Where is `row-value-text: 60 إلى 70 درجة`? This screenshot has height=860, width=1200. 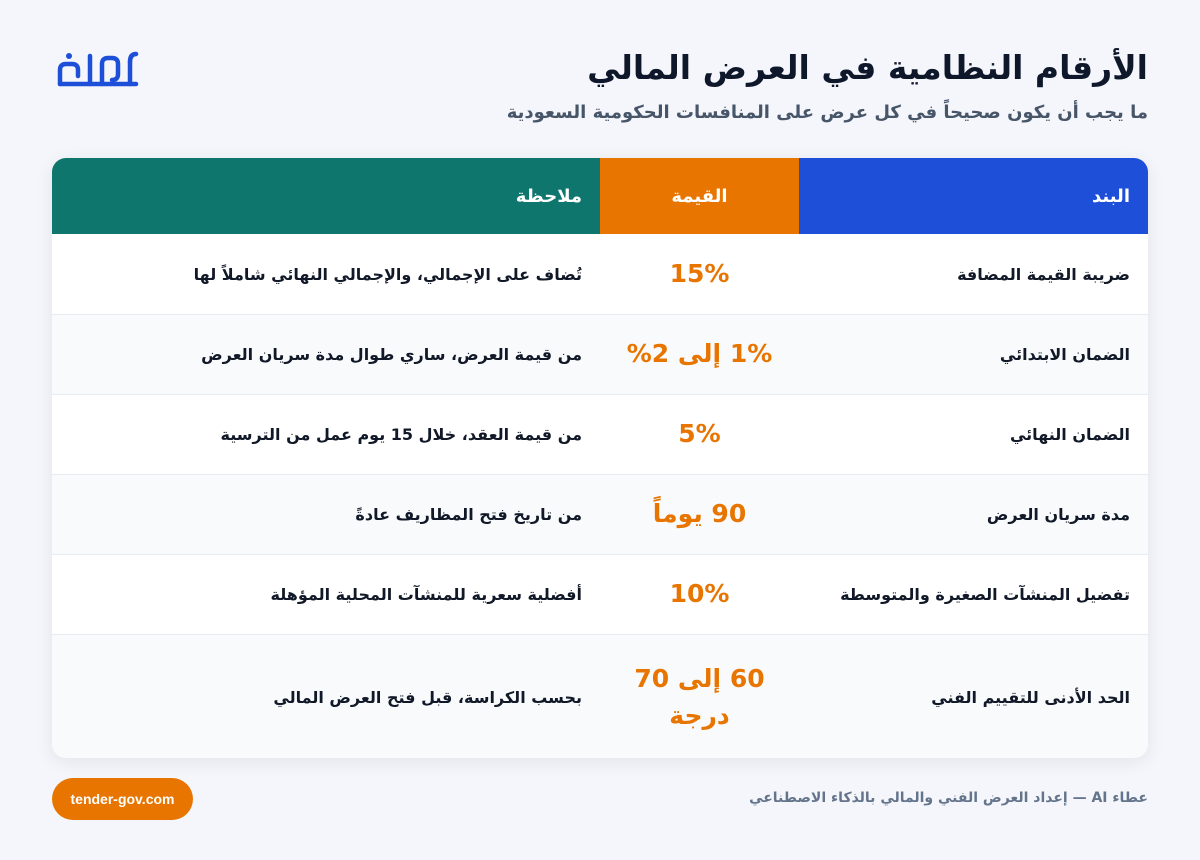 row-value-text: 60 إلى 70 درجة is located at coordinates (699, 697).